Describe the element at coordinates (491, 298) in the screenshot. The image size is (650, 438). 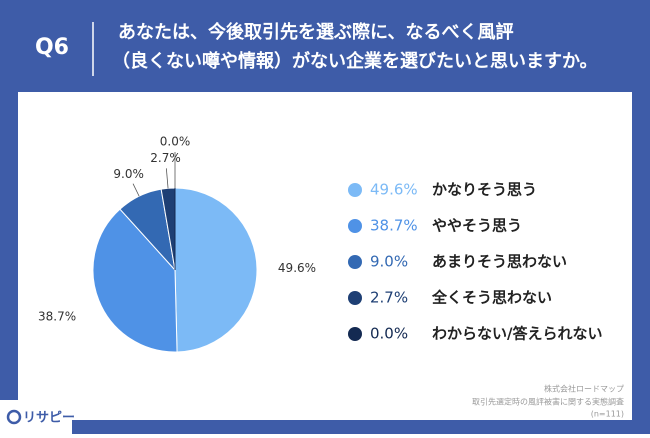
I see `legend-label: 全くそう思わない` at that location.